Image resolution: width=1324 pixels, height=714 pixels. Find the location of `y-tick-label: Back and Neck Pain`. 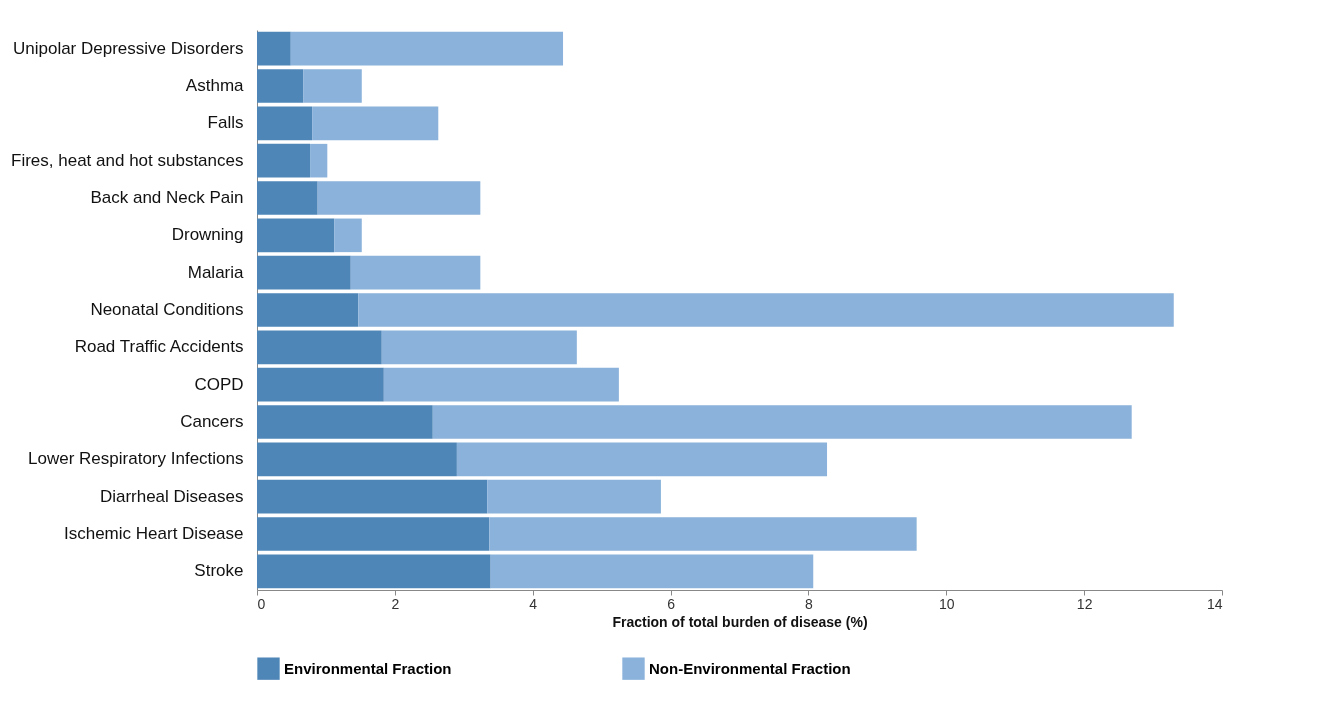

y-tick-label: Back and Neck Pain is located at coordinates (167, 197).